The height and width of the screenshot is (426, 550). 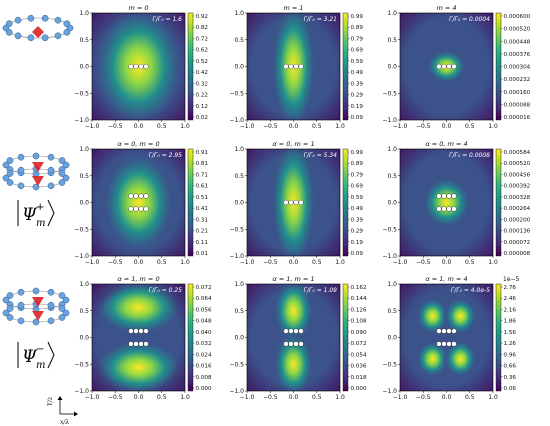 I want to click on colorbar-tick-label: 0.072, so click(x=359, y=344).